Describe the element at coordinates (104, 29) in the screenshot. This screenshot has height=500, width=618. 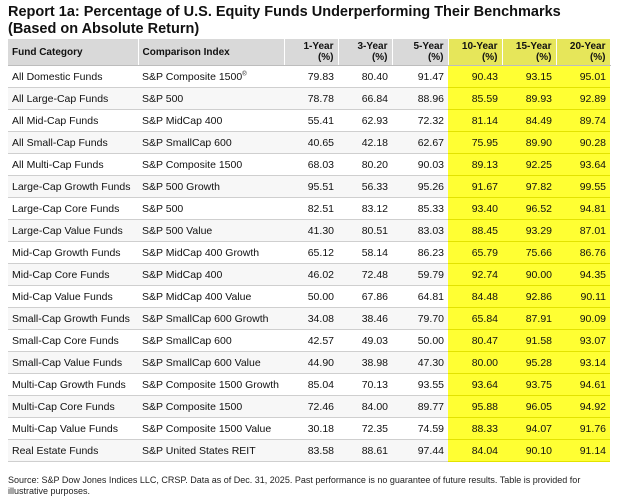
I see `report-title-line2: (Based on Absolute Return)` at that location.